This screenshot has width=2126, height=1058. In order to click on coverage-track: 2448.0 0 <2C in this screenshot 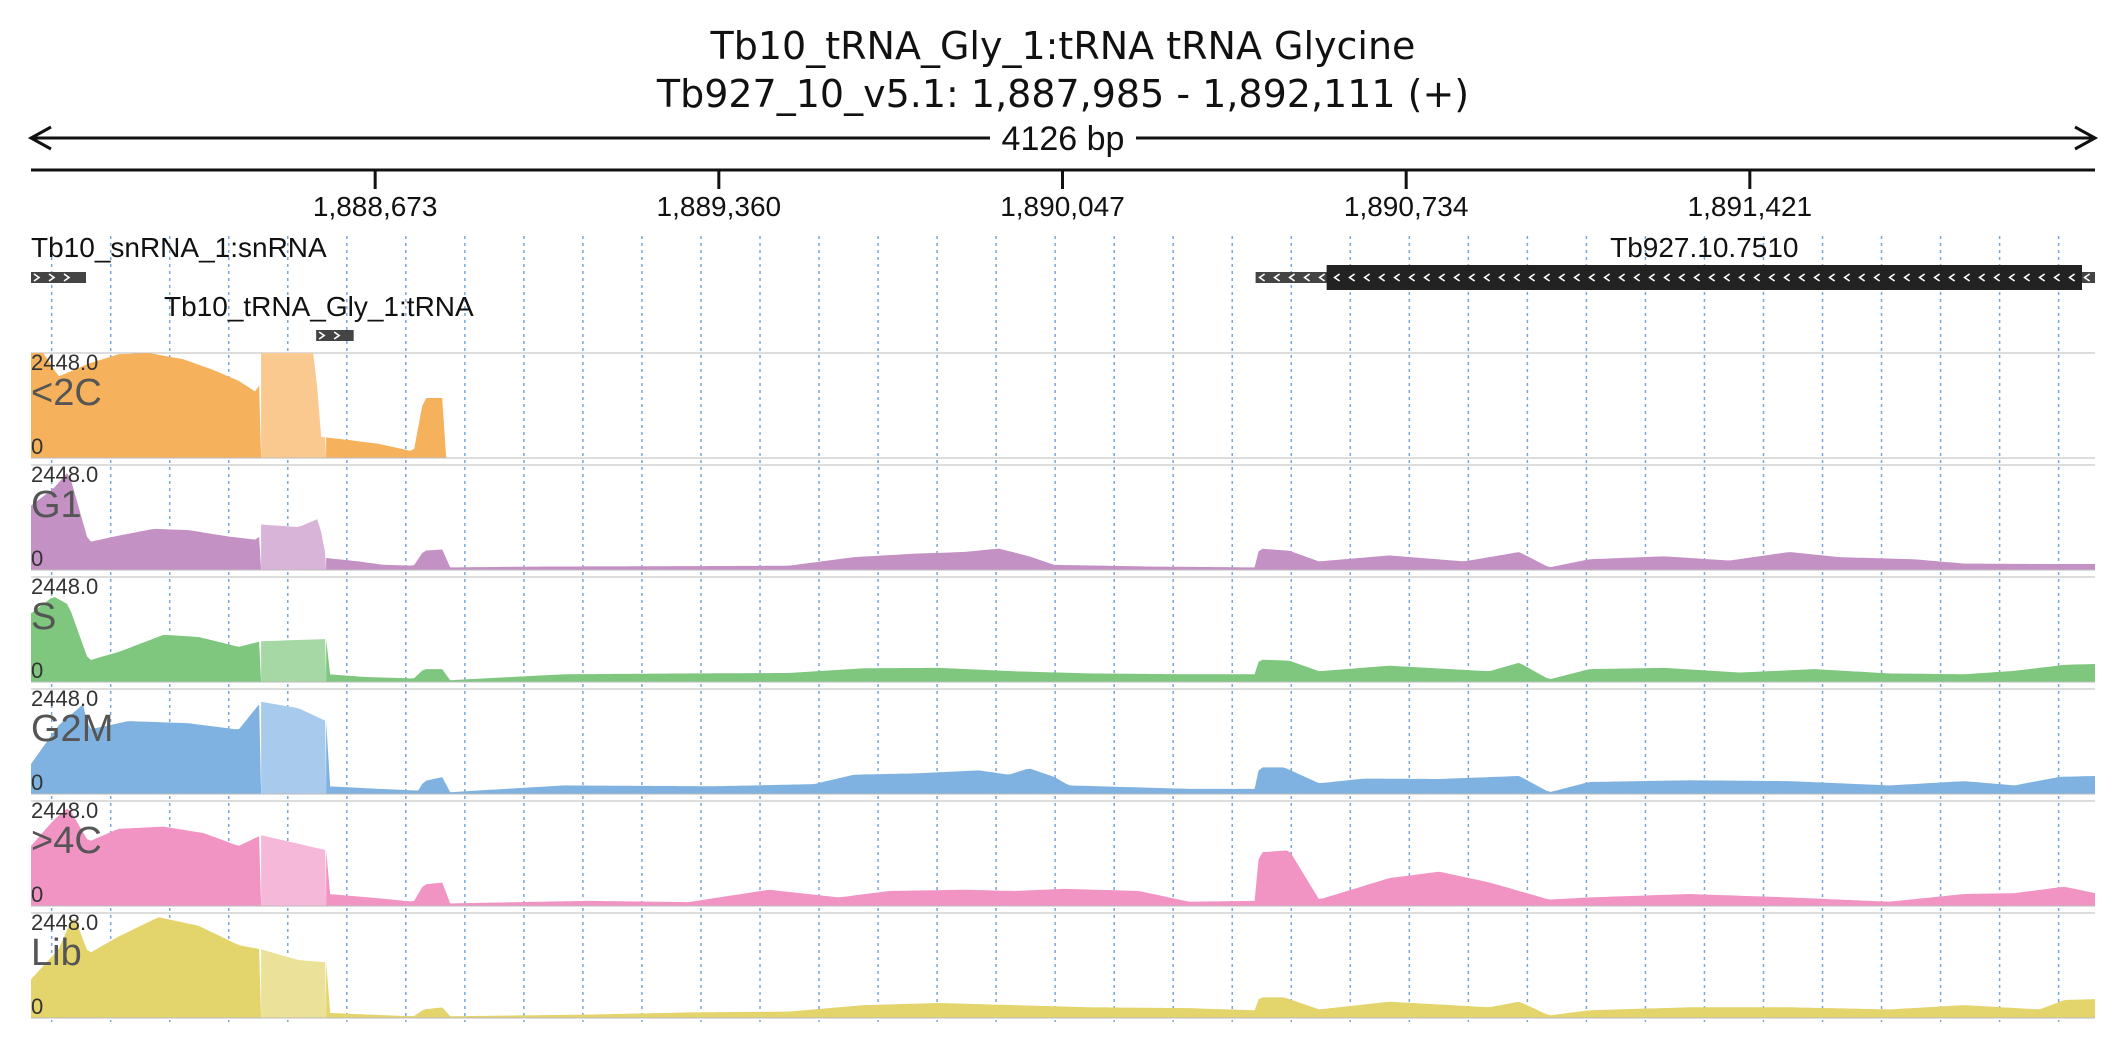, I will do `click(1063, 404)`.